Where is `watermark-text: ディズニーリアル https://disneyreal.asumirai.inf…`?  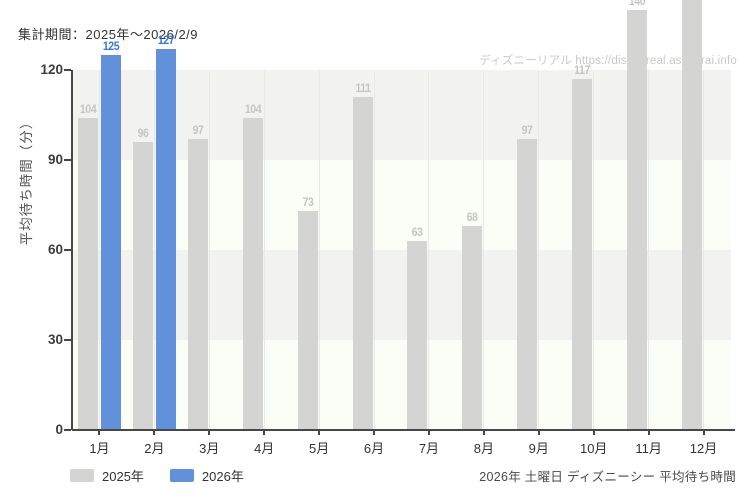 watermark-text: ディズニーリアル https://disneyreal.asumirai.inf… is located at coordinates (608, 61).